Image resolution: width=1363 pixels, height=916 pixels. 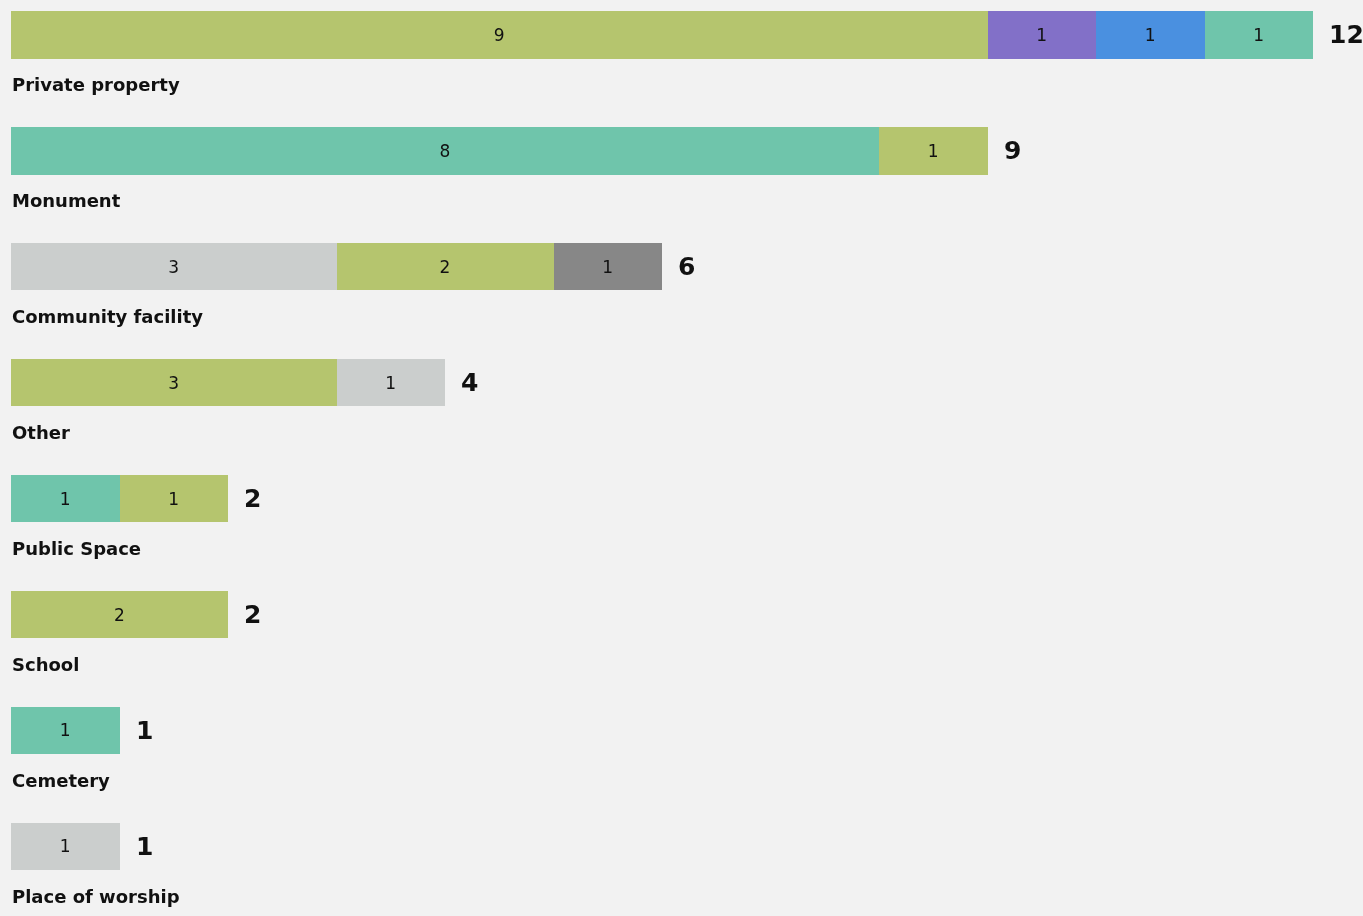 I want to click on data-label: 8, so click(x=445, y=150).